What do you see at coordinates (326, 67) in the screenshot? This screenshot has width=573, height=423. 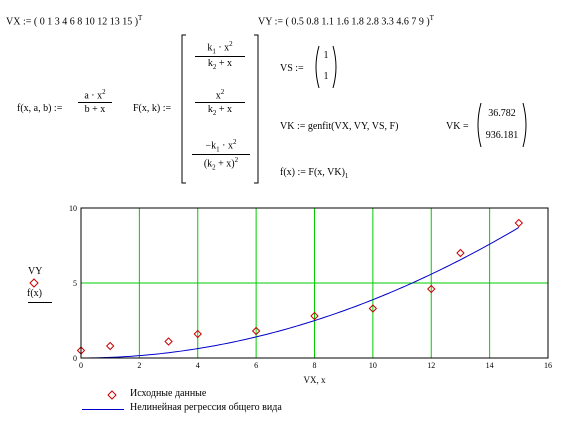 I see `vs-vector-parens` at bounding box center [326, 67].